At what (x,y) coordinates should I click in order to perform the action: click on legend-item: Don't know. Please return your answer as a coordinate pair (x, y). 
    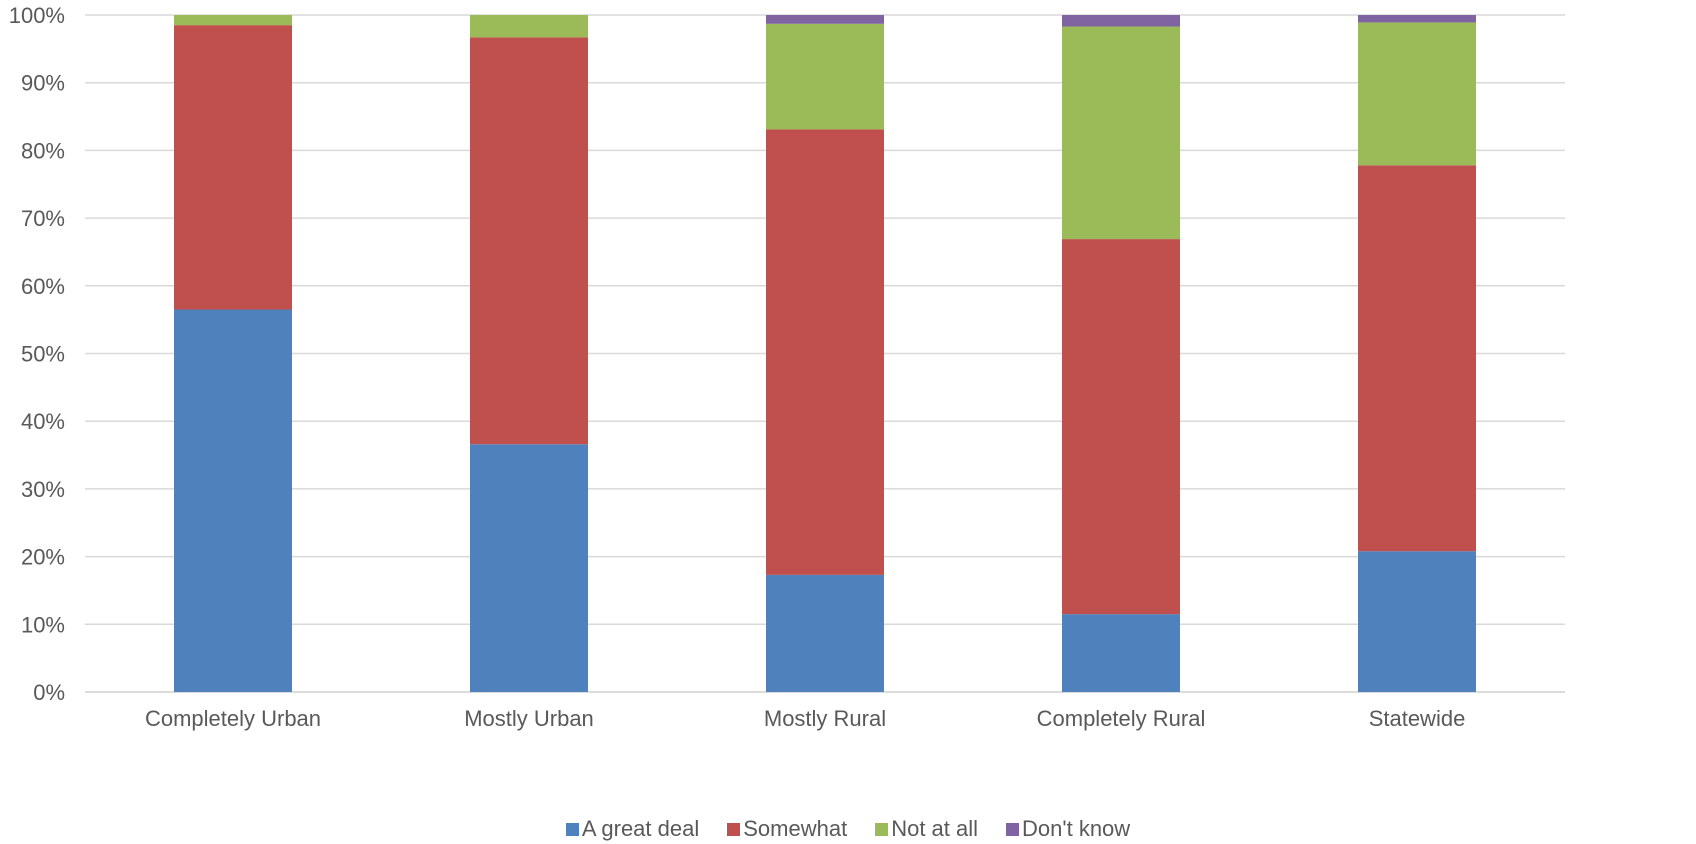
    Looking at the image, I should click on (1068, 829).